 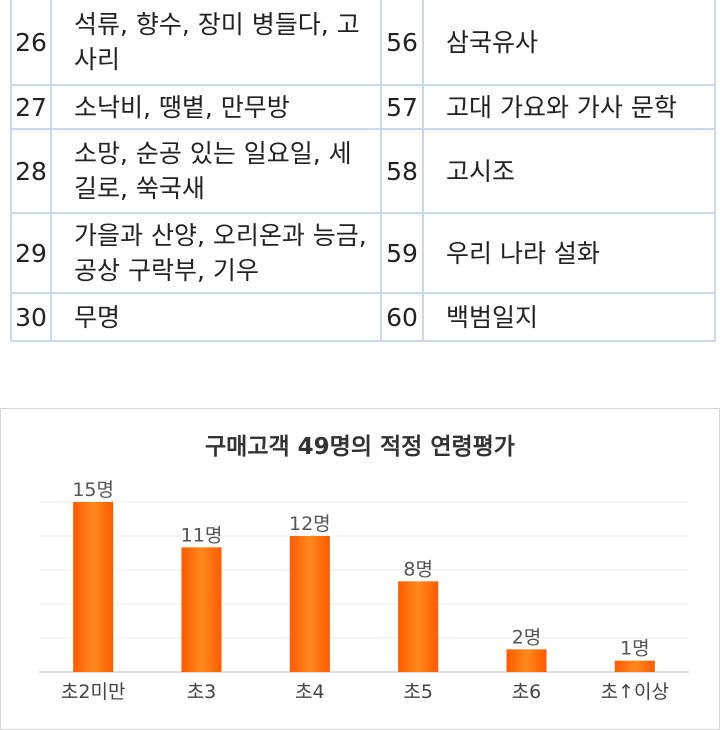 What do you see at coordinates (418, 692) in the screenshot?
I see `x-tick-label: 초5` at bounding box center [418, 692].